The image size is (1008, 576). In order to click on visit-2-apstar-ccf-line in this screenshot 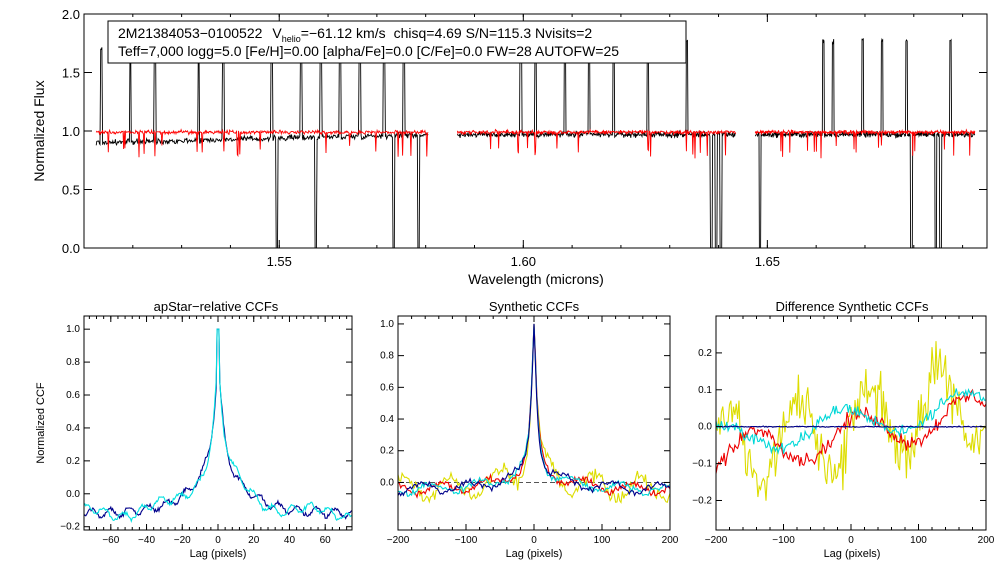, I will do `click(218, 426)`.